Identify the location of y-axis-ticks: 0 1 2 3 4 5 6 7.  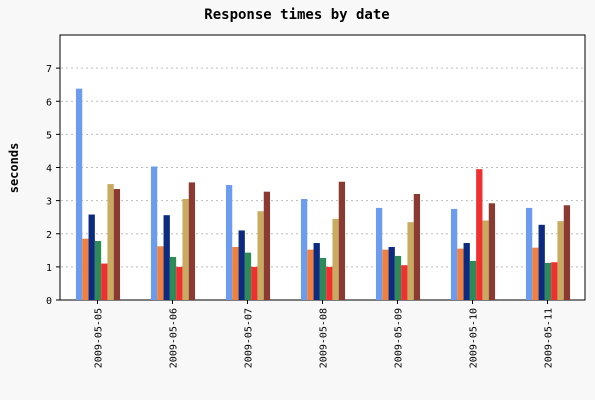
(53, 185).